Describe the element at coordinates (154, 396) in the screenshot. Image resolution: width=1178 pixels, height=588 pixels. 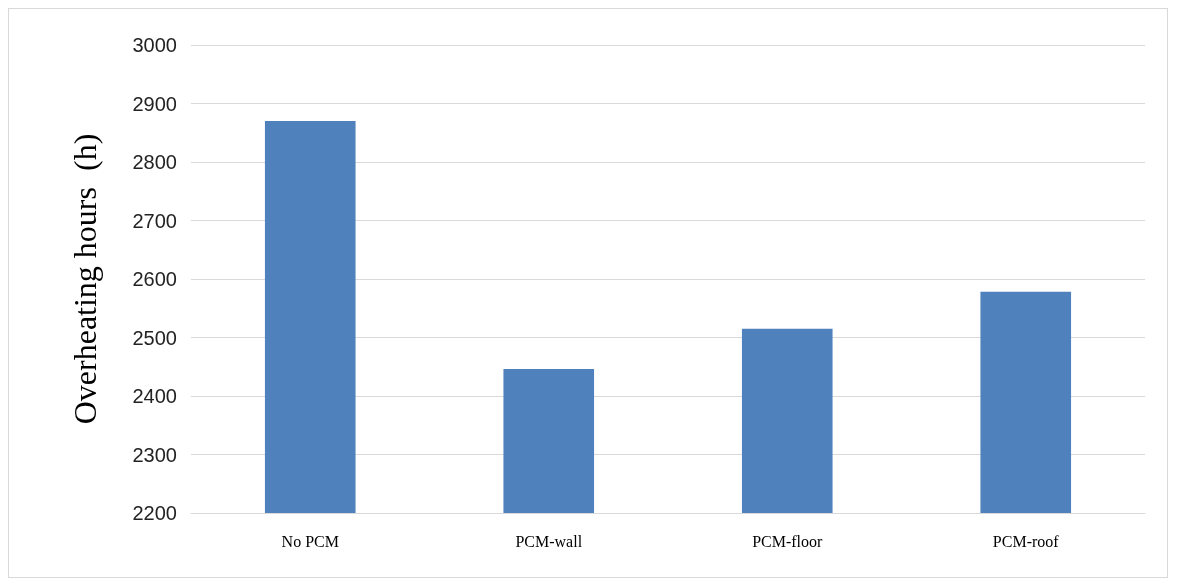
I see `y-tick-label: 2400` at that location.